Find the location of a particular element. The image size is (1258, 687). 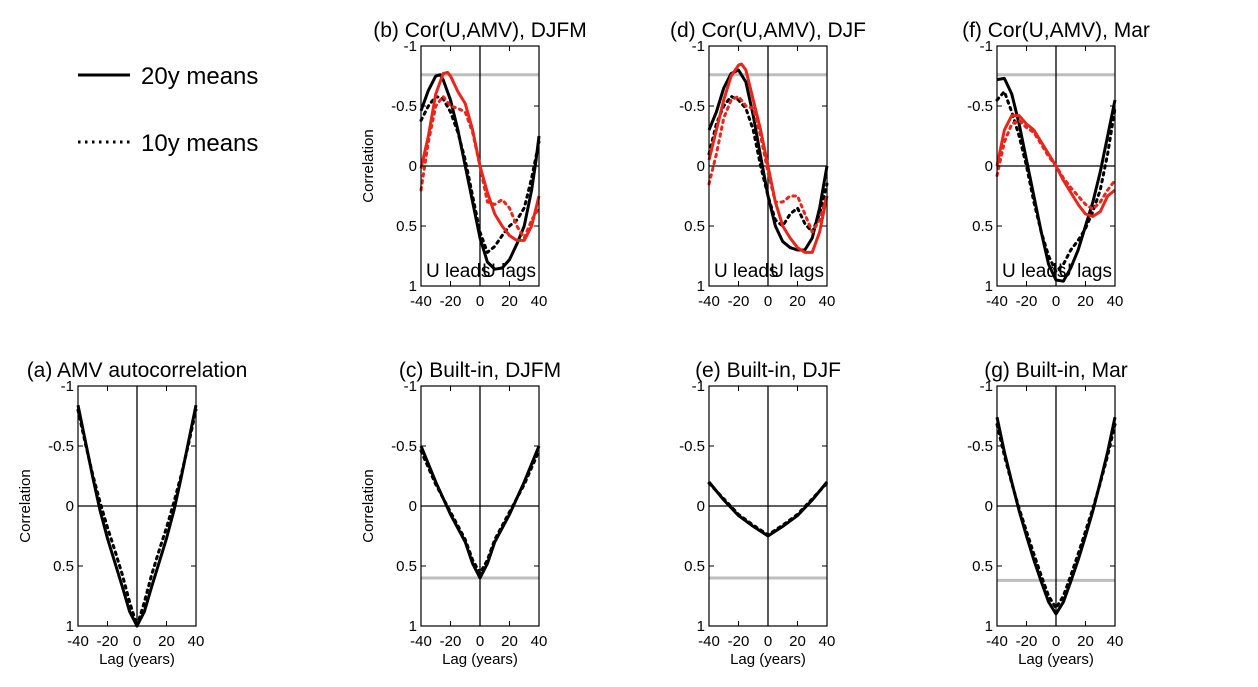

panel-title: (b) Cor(U,AMV), DJFM is located at coordinates (480, 30).